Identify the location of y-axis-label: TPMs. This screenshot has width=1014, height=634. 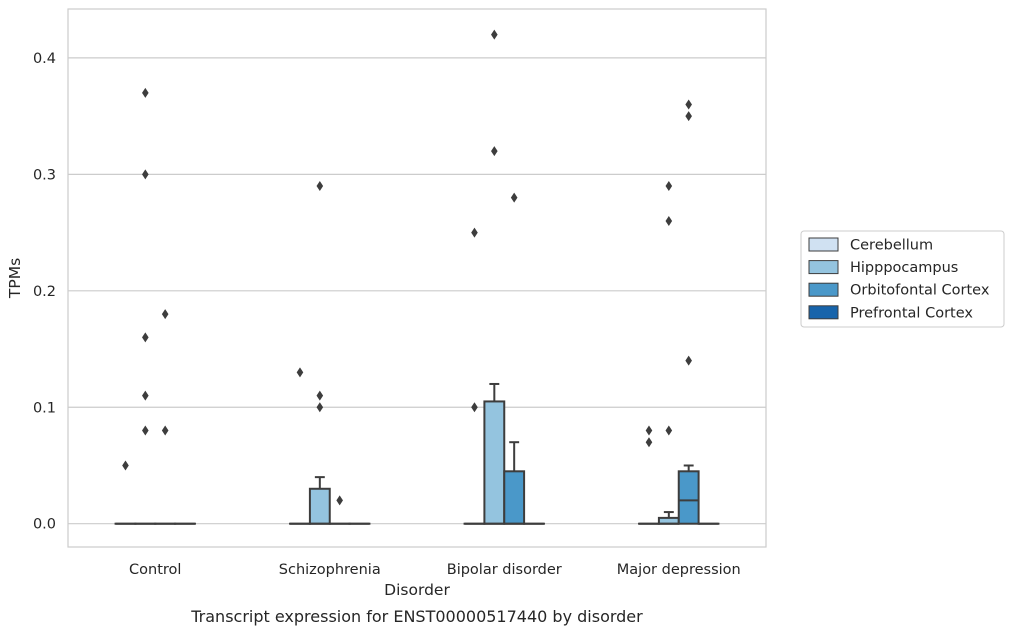
(15, 278).